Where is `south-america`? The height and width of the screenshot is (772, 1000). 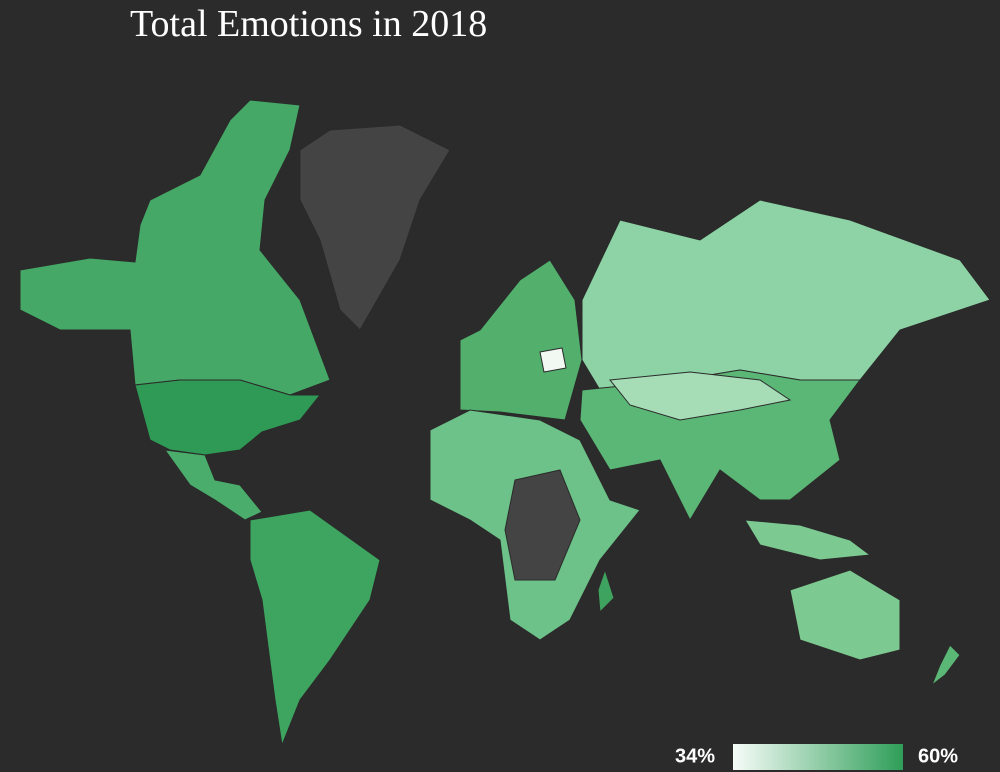 south-america is located at coordinates (315, 628).